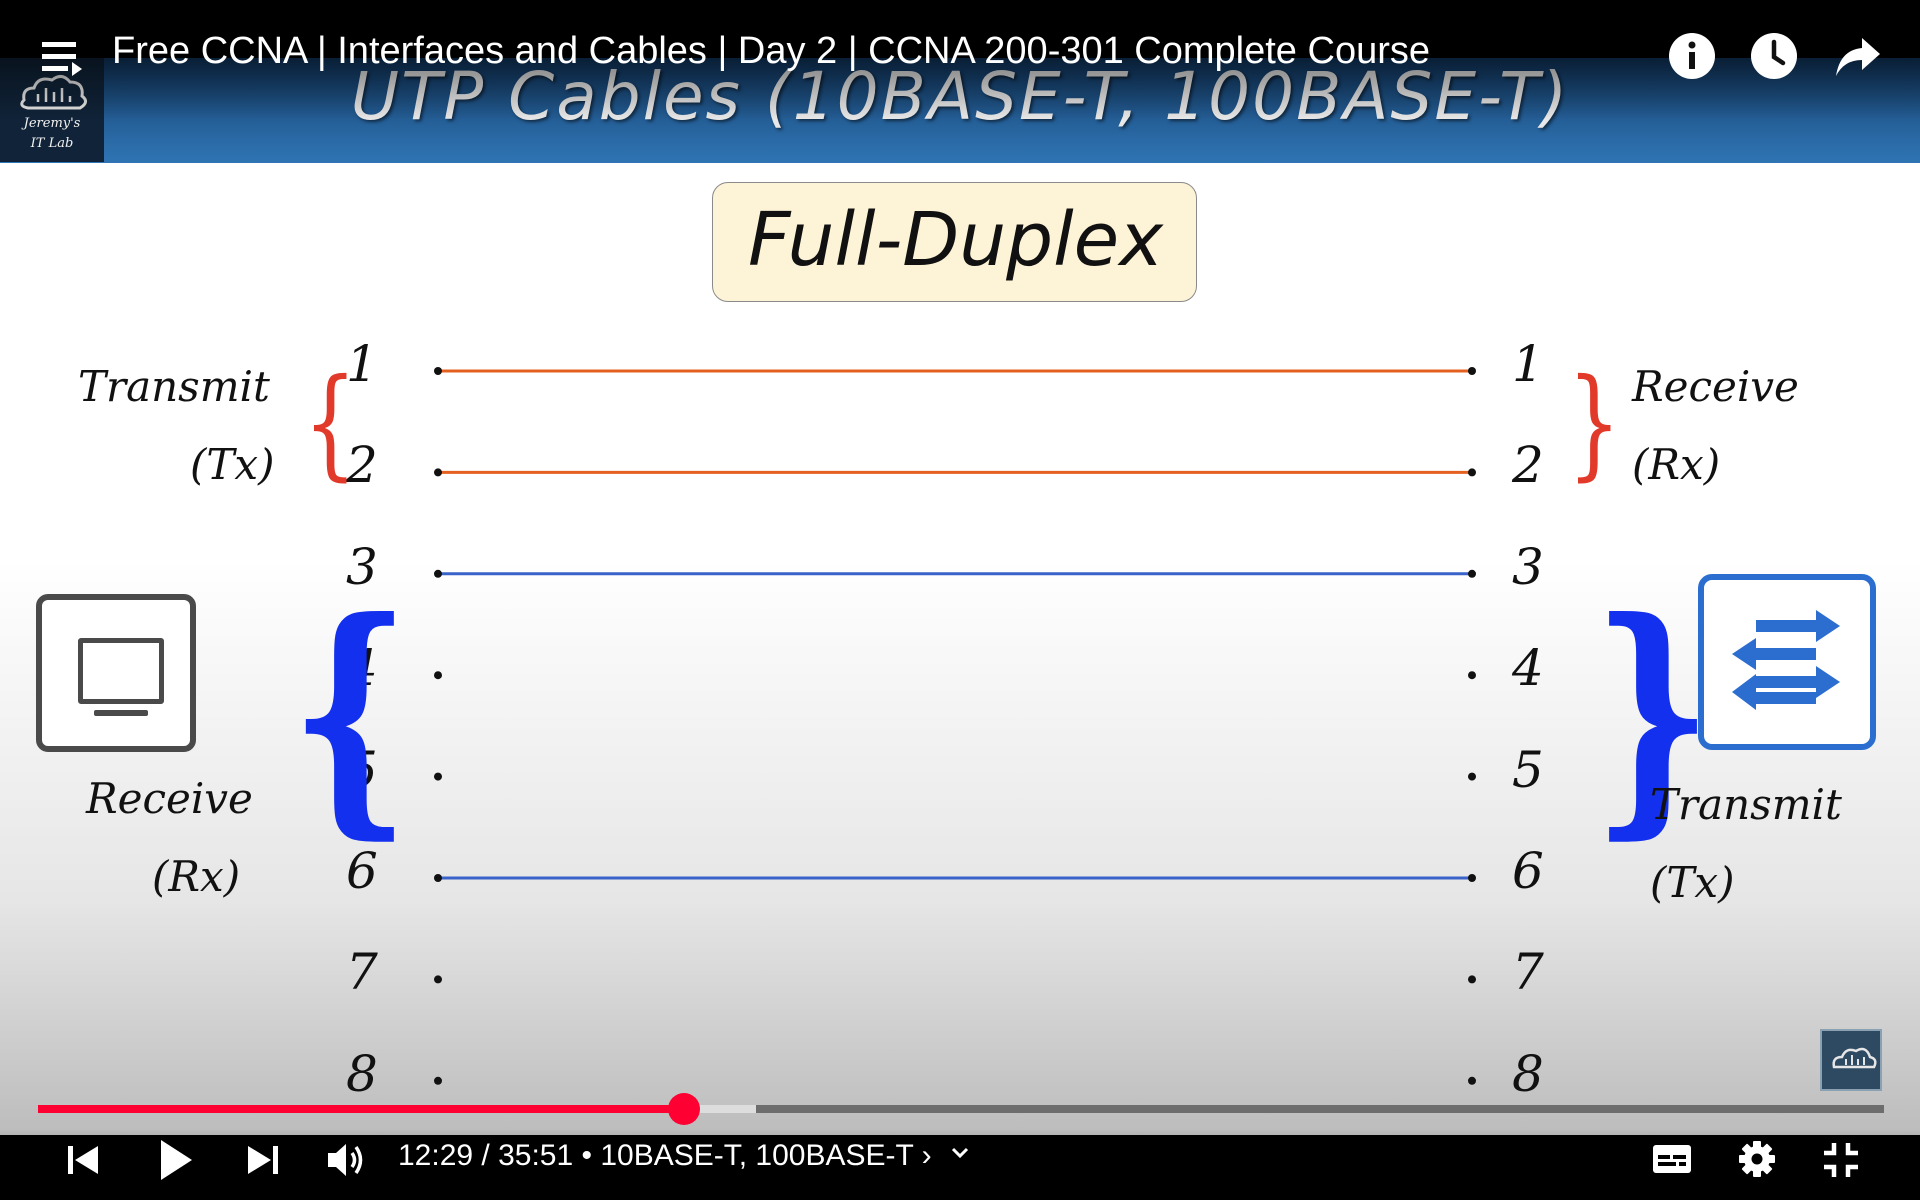  I want to click on left-pin-6: 6, so click(362, 871).